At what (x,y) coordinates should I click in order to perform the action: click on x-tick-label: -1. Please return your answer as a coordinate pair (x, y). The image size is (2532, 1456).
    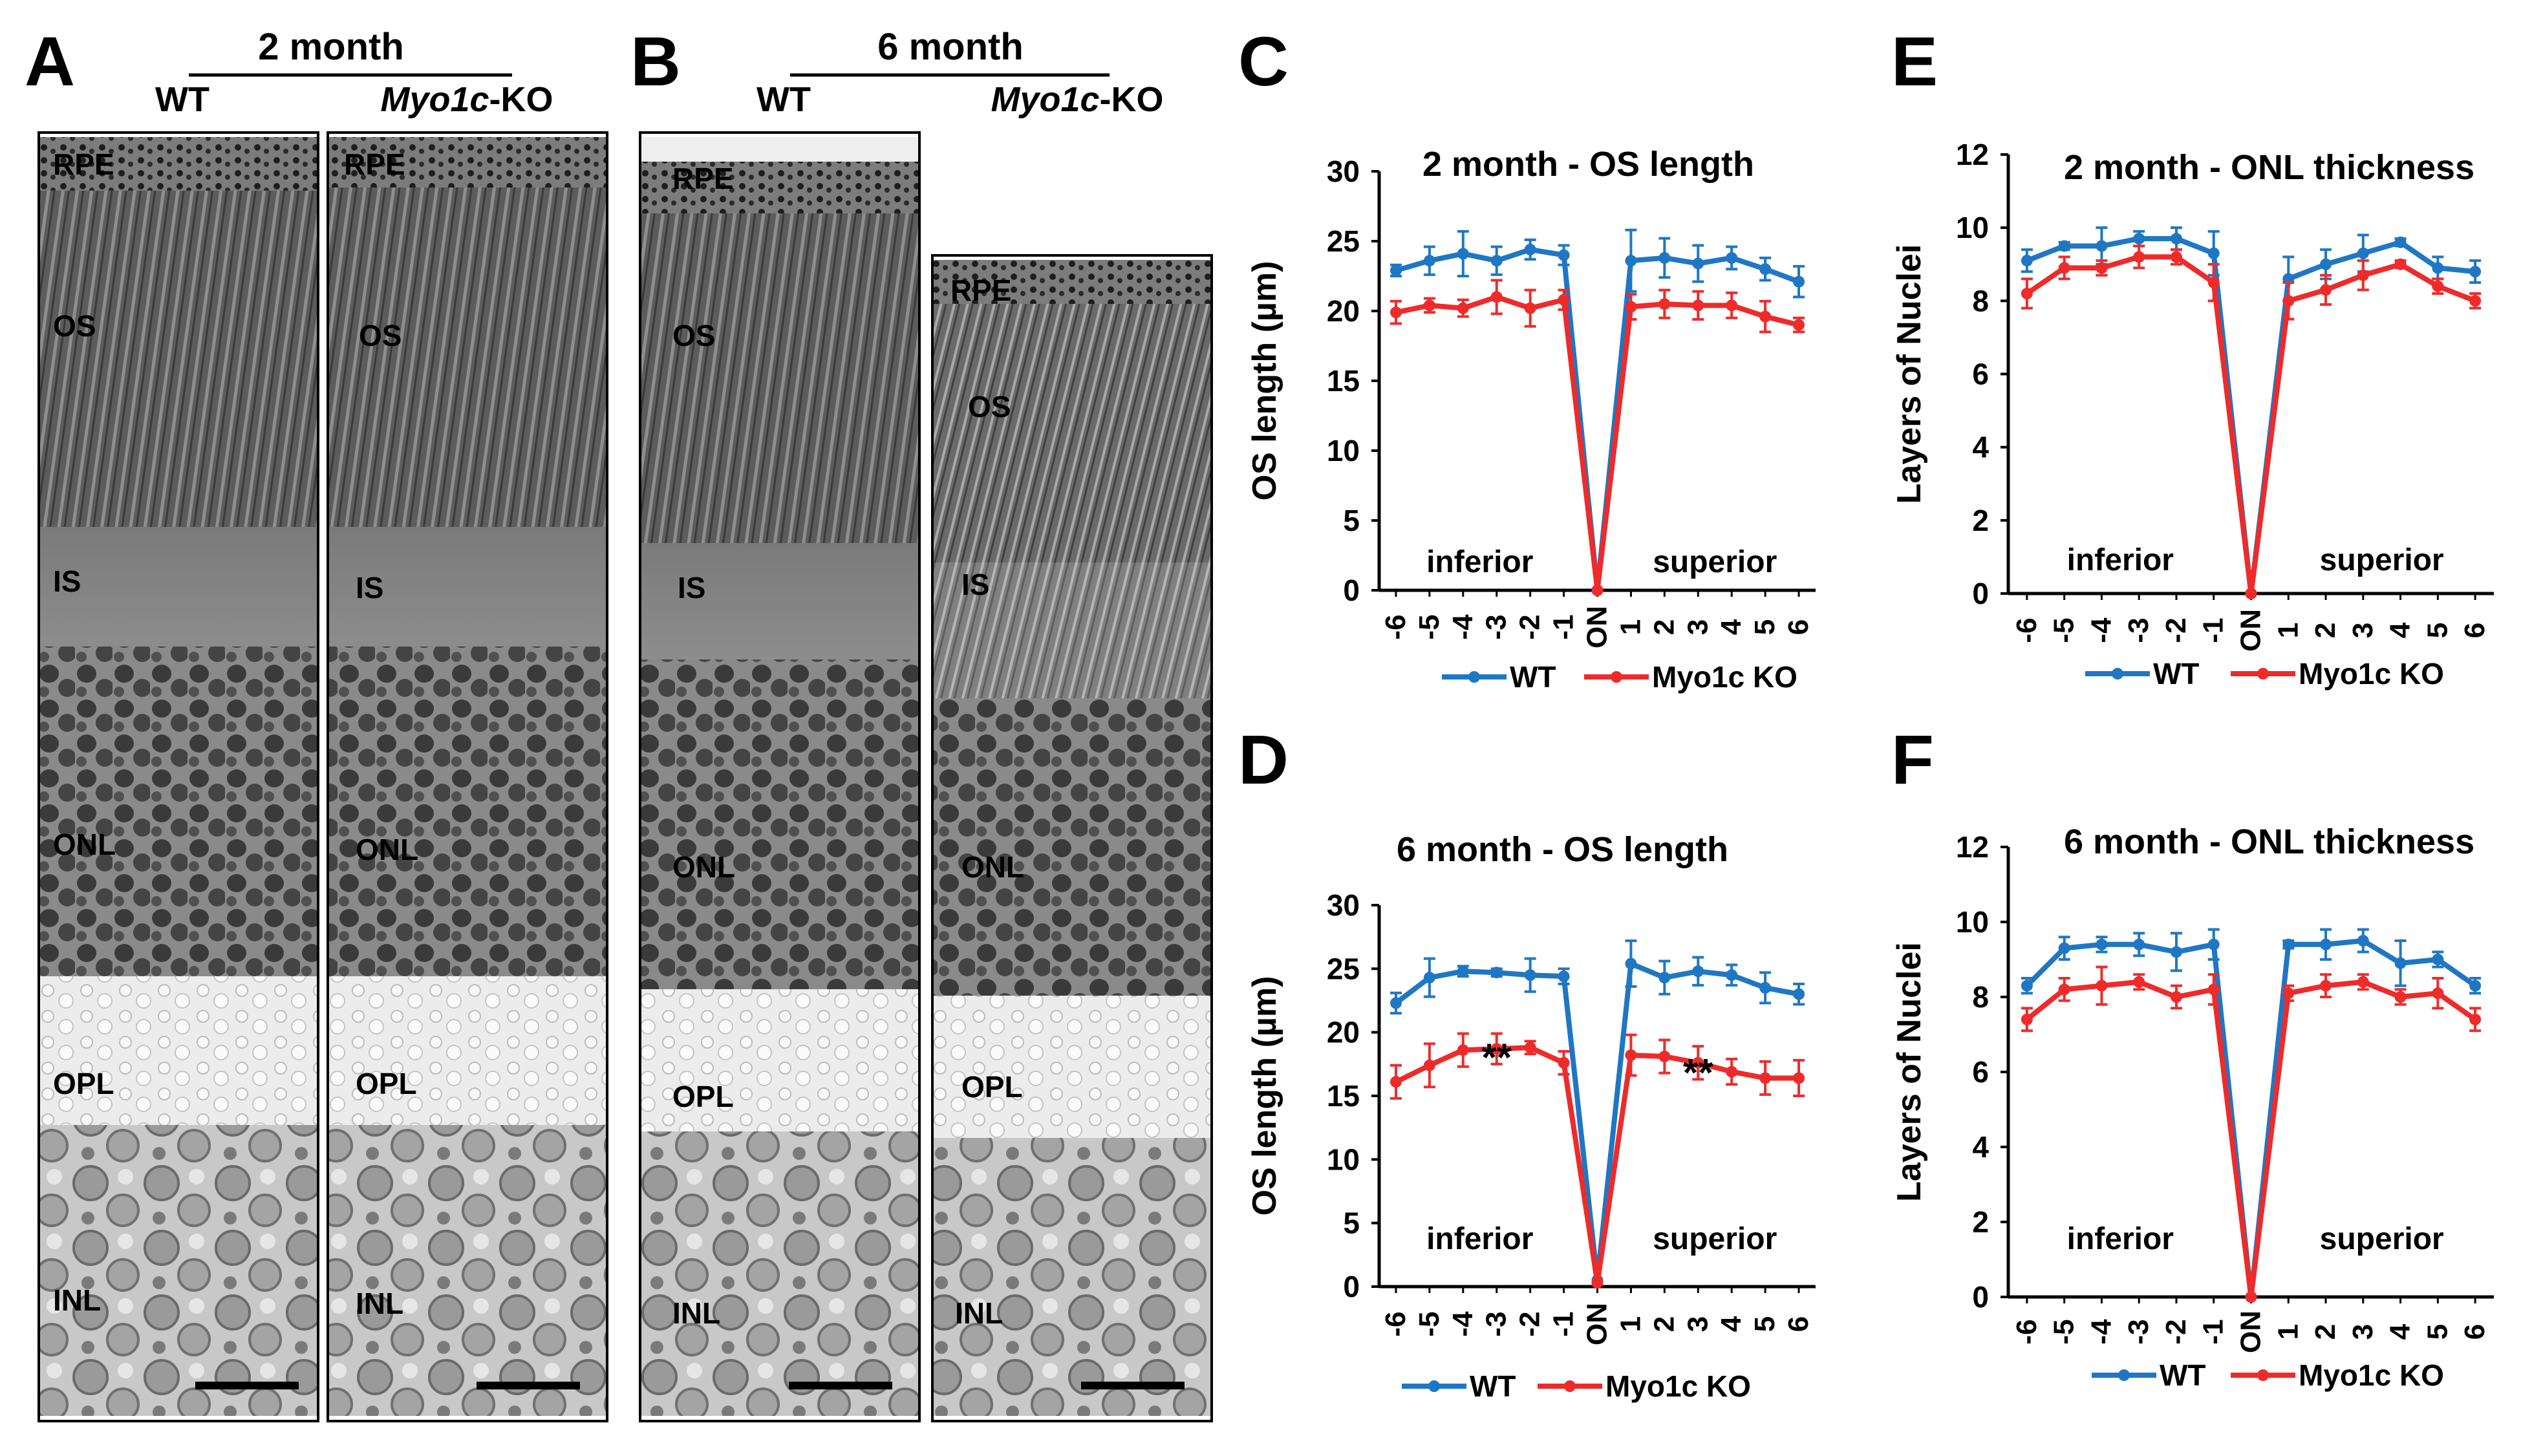
    Looking at the image, I should click on (2213, 1331).